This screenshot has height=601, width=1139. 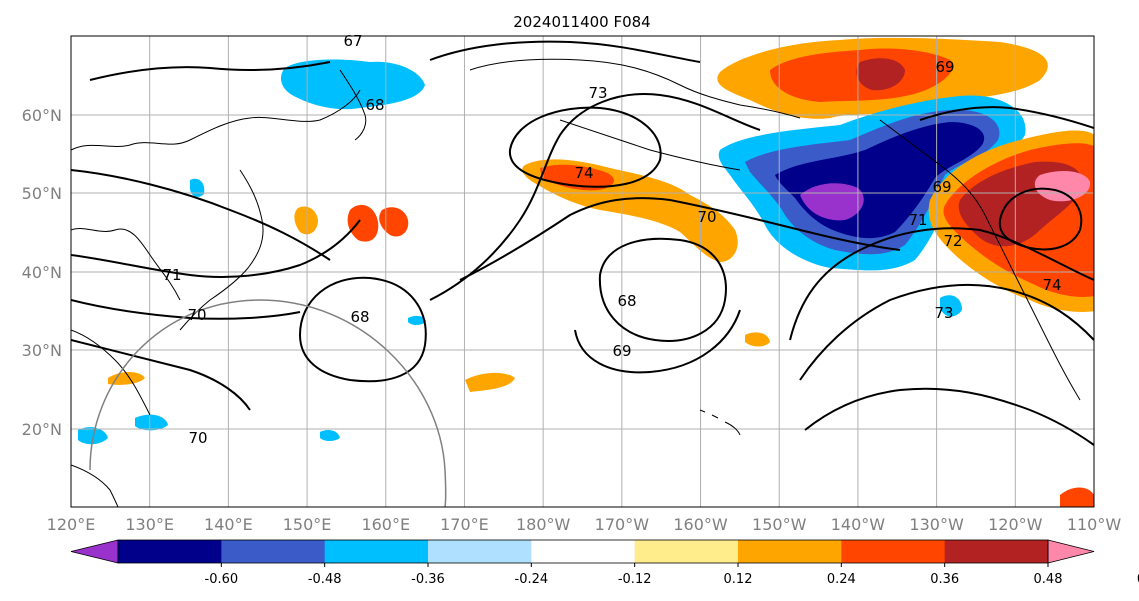 What do you see at coordinates (757, 339) in the screenshot?
I see `warm-patch-c` at bounding box center [757, 339].